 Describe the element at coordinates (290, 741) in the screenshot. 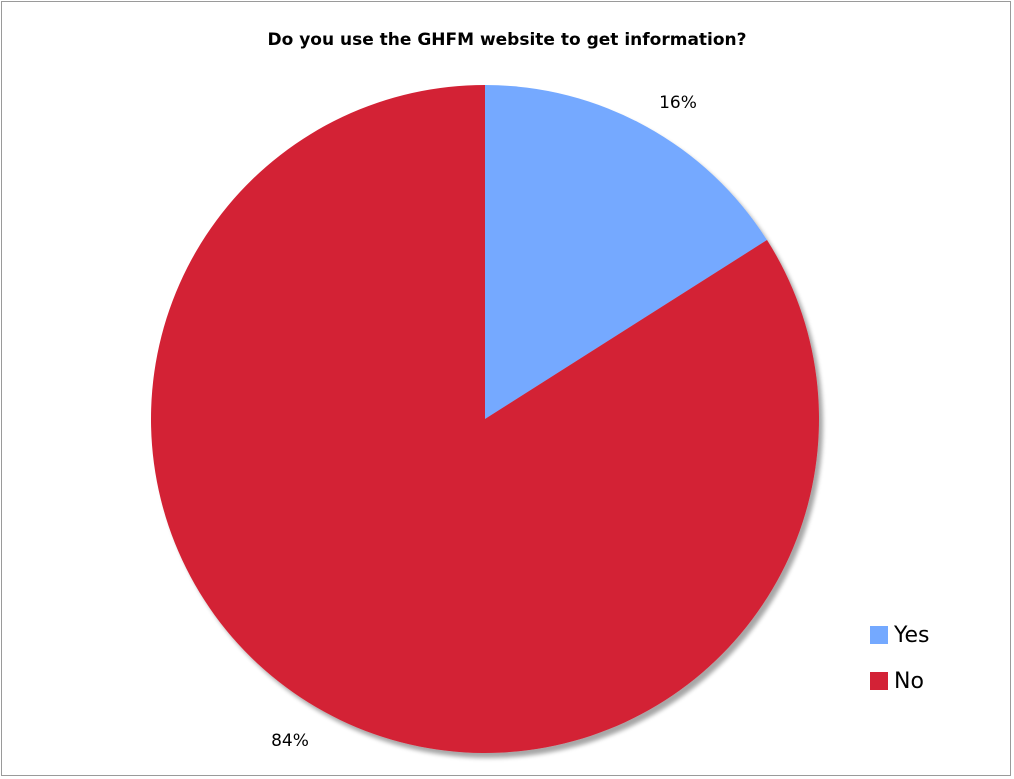

I see `data-label-no: 84%` at that location.